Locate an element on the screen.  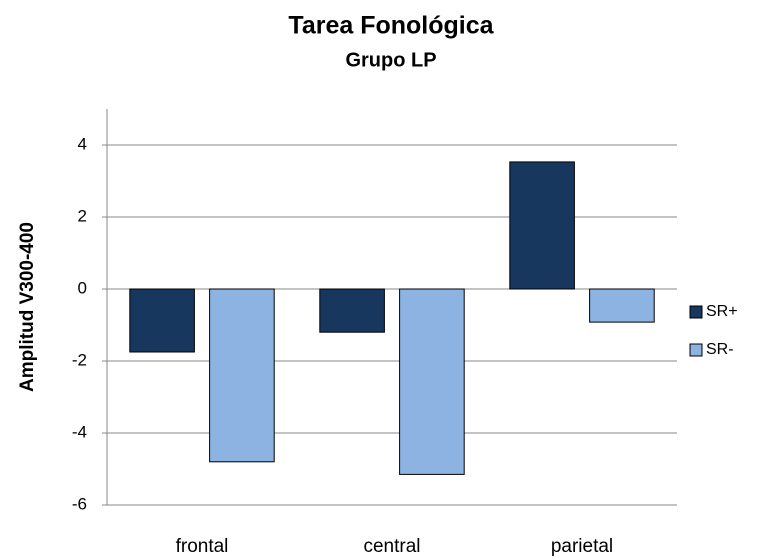
legend-label: SR- is located at coordinates (720, 349).